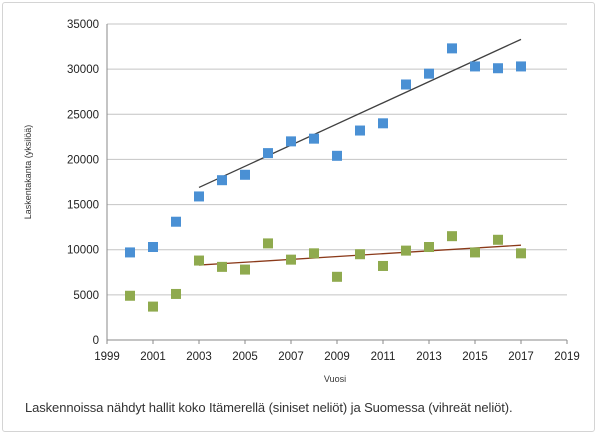 The image size is (599, 438). I want to click on x-tick-label: 2015, so click(475, 357).